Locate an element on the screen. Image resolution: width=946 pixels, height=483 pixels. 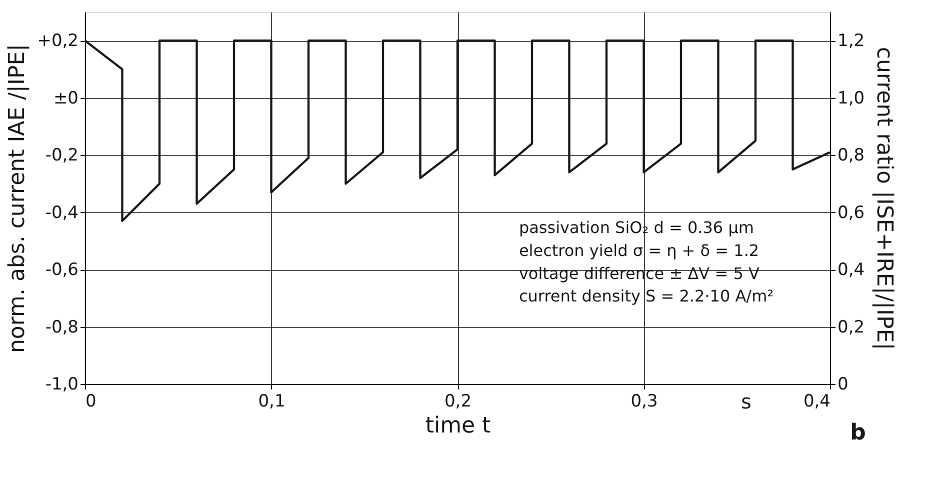
x-tick-label: 0 is located at coordinates (91, 402).